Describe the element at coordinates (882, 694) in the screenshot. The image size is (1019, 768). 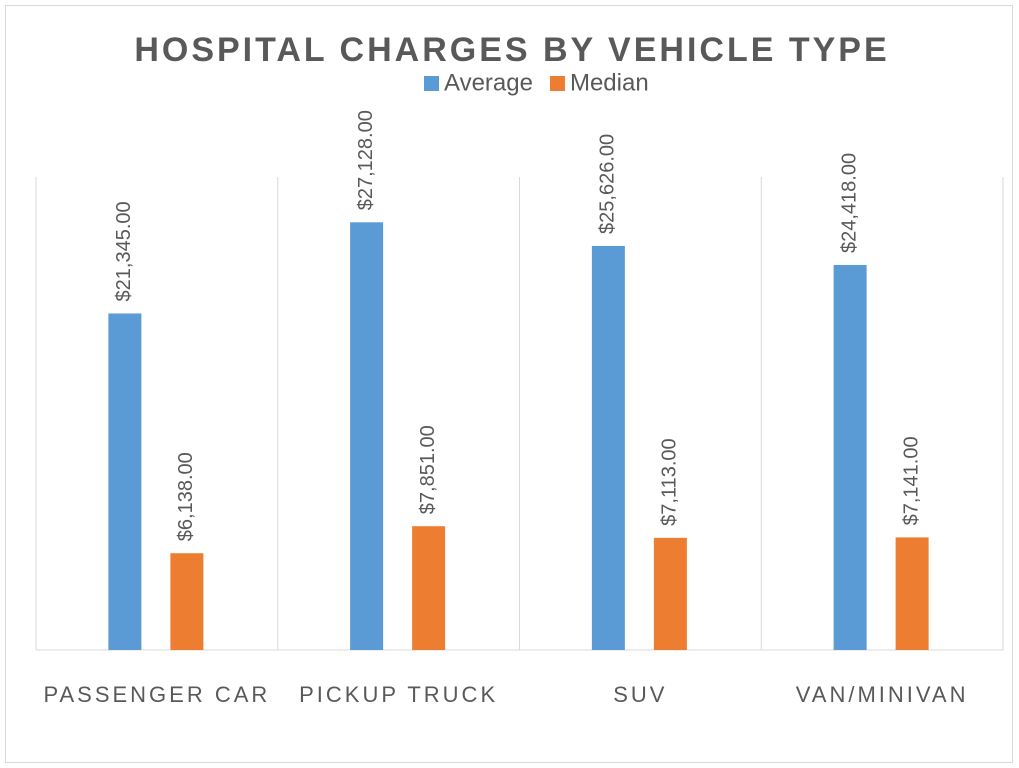
I see `x-tick-label: VAN/MINIVAN` at that location.